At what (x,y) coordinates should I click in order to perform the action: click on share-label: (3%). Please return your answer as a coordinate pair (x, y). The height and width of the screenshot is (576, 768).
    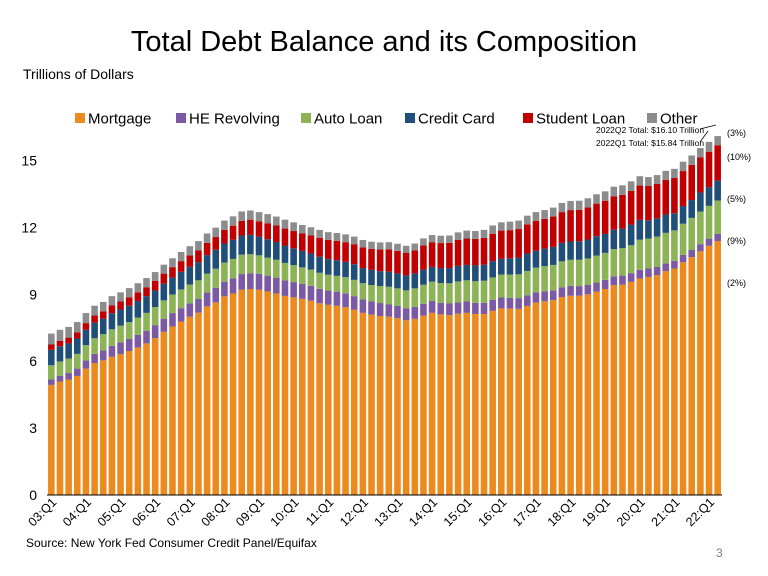
    Looking at the image, I should click on (736, 133).